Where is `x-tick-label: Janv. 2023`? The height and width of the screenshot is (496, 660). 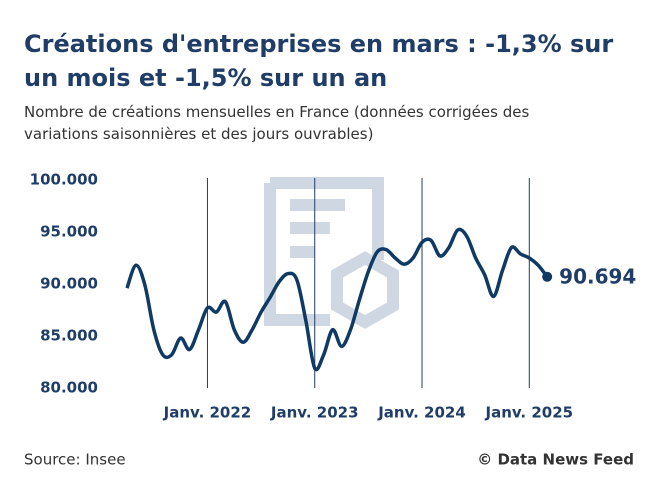 x-tick-label: Janv. 2023 is located at coordinates (314, 413).